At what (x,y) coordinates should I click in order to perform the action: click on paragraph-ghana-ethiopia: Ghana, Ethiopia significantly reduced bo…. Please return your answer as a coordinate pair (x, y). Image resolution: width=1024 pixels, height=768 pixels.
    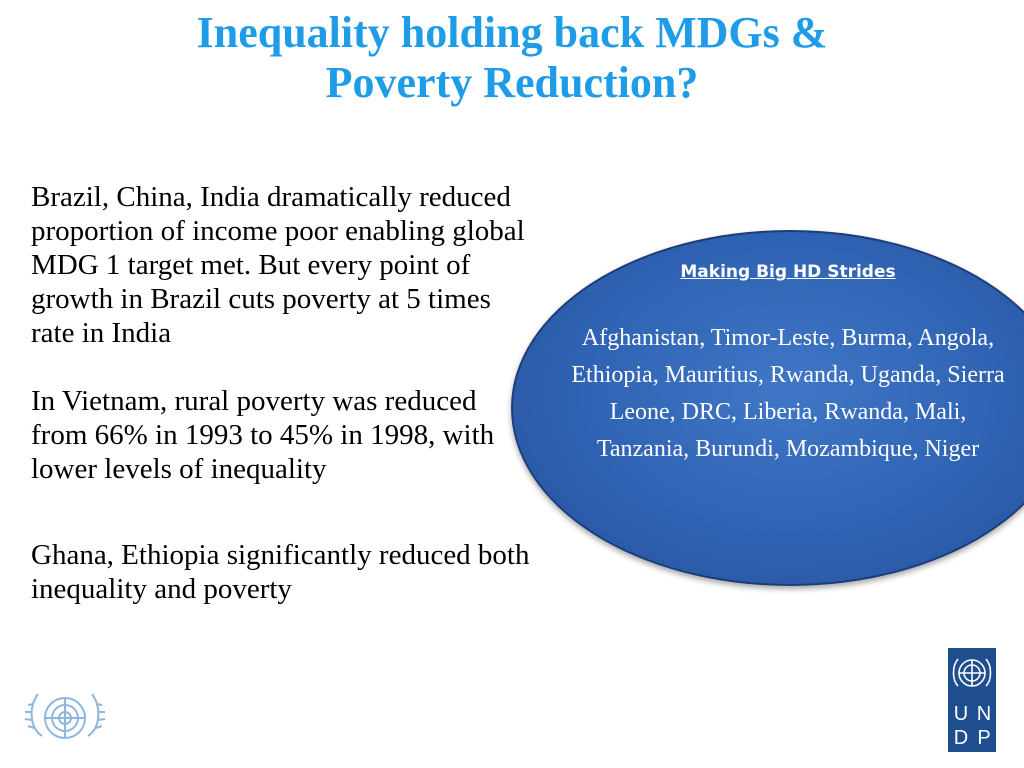
    Looking at the image, I should click on (280, 572).